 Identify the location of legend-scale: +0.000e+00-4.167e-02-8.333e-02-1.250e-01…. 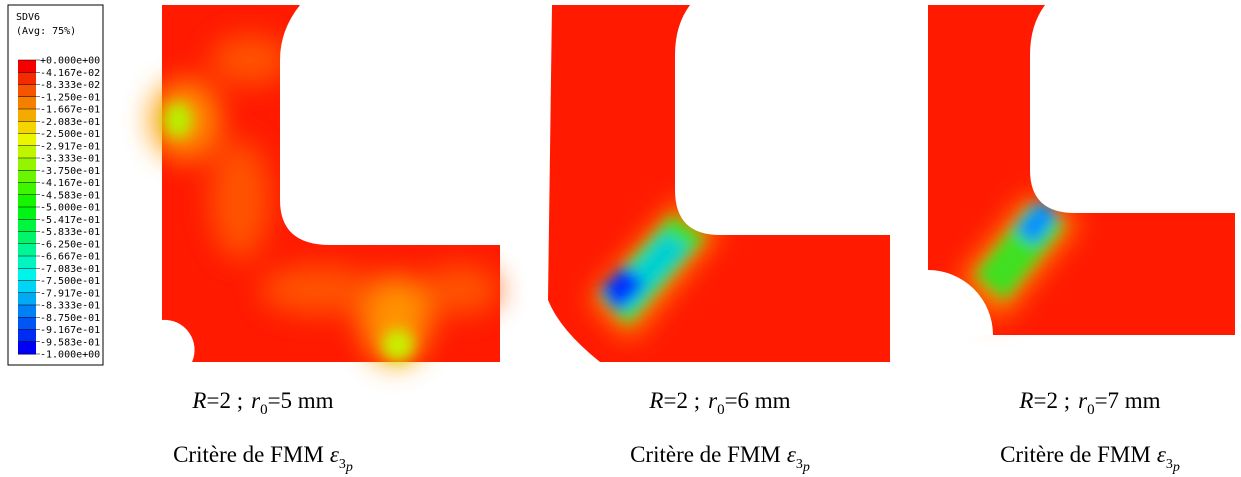
(59, 208).